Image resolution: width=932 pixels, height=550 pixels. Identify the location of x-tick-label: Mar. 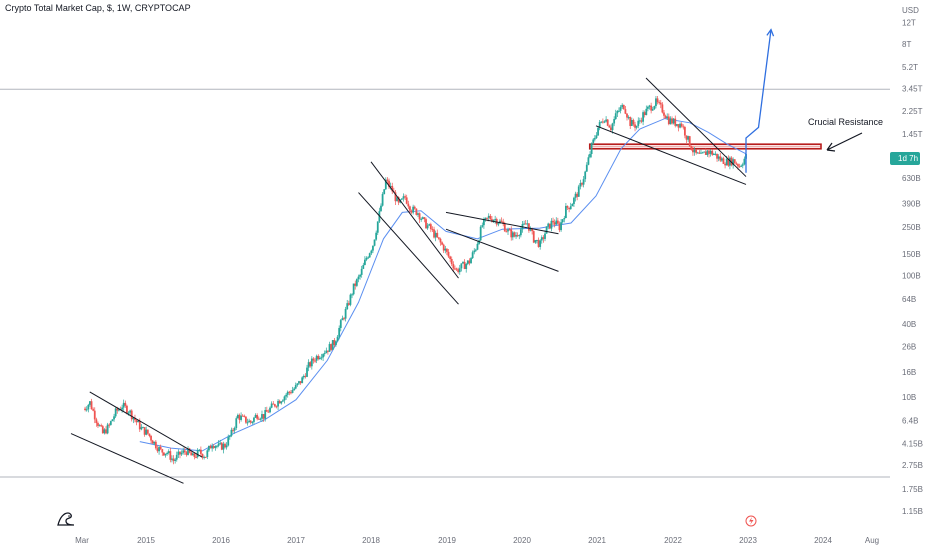
(82, 540).